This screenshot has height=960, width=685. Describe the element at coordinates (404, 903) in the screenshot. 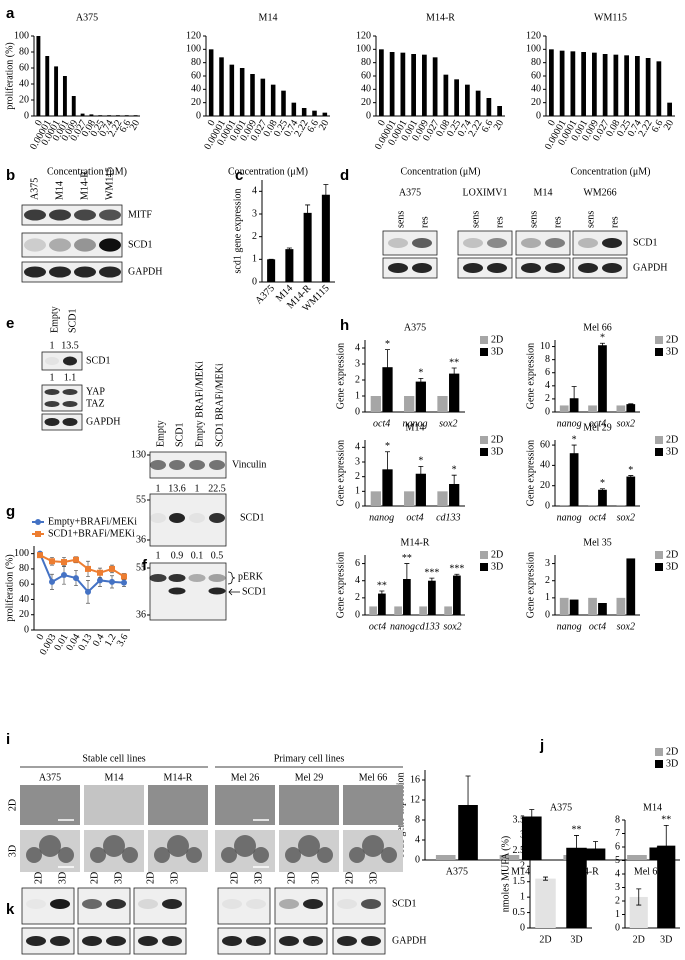

I see `band-label: SCD1` at that location.